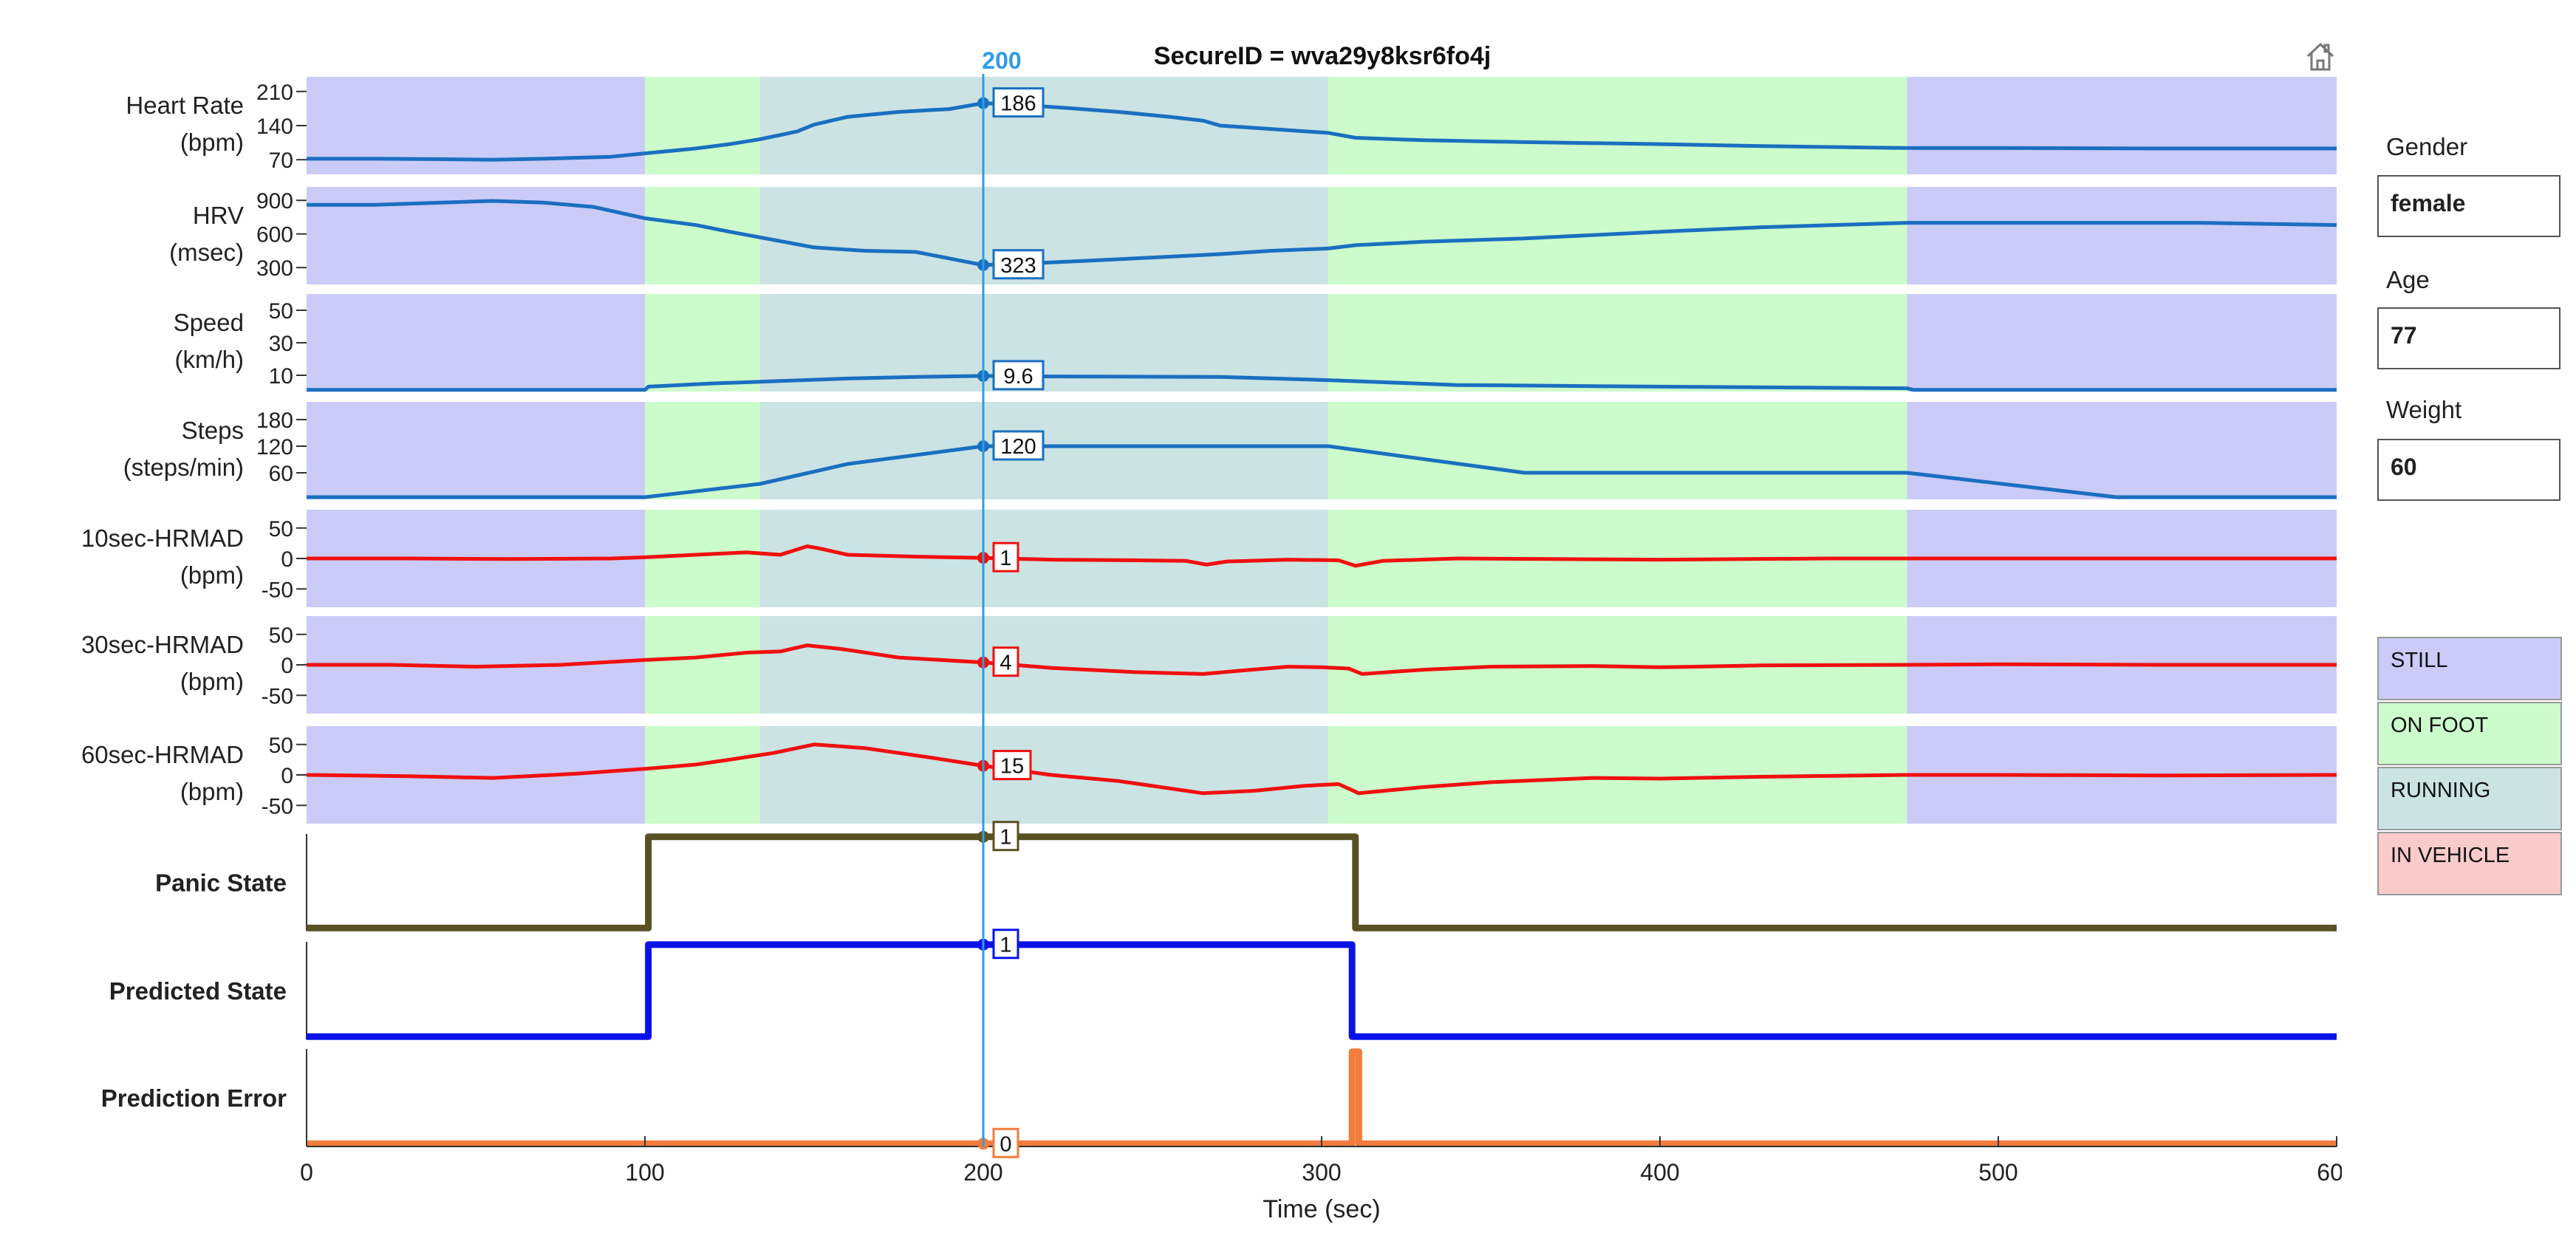 The height and width of the screenshot is (1244, 2576). What do you see at coordinates (162, 538) in the screenshot?
I see `y-label-hrmad10-0: 10sec-HRMAD` at bounding box center [162, 538].